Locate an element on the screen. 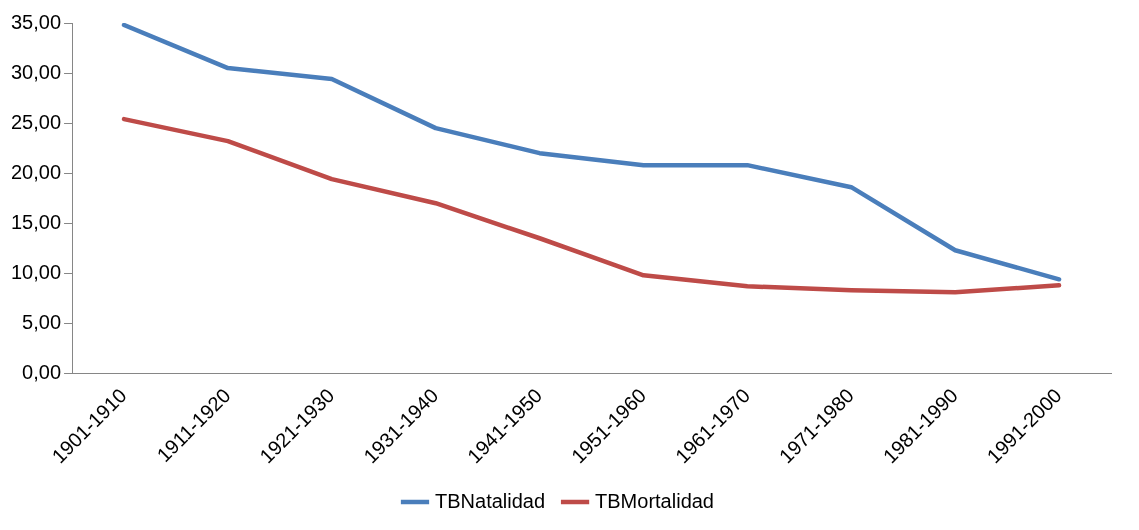 The image size is (1139, 530). y-tick-label: 30,00 is located at coordinates (36, 71).